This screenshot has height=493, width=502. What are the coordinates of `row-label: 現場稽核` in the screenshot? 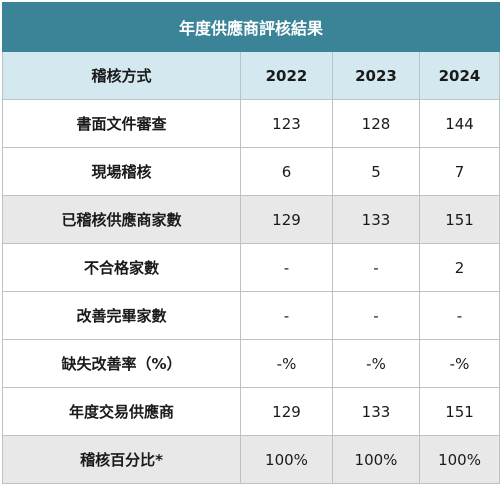 It's located at (121, 171).